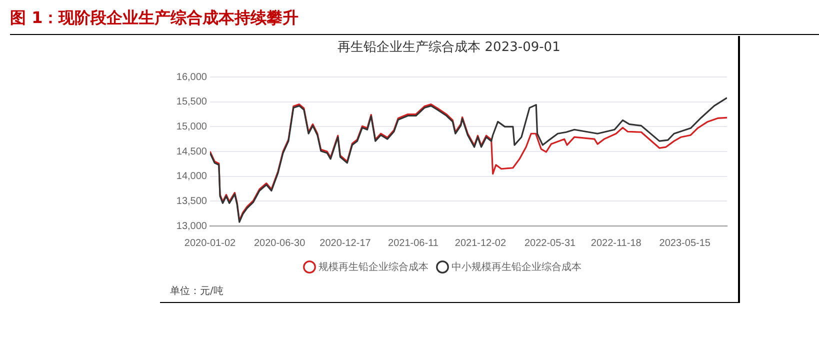  Describe the element at coordinates (192, 201) in the screenshot. I see `y-tick-label: 13,500` at that location.